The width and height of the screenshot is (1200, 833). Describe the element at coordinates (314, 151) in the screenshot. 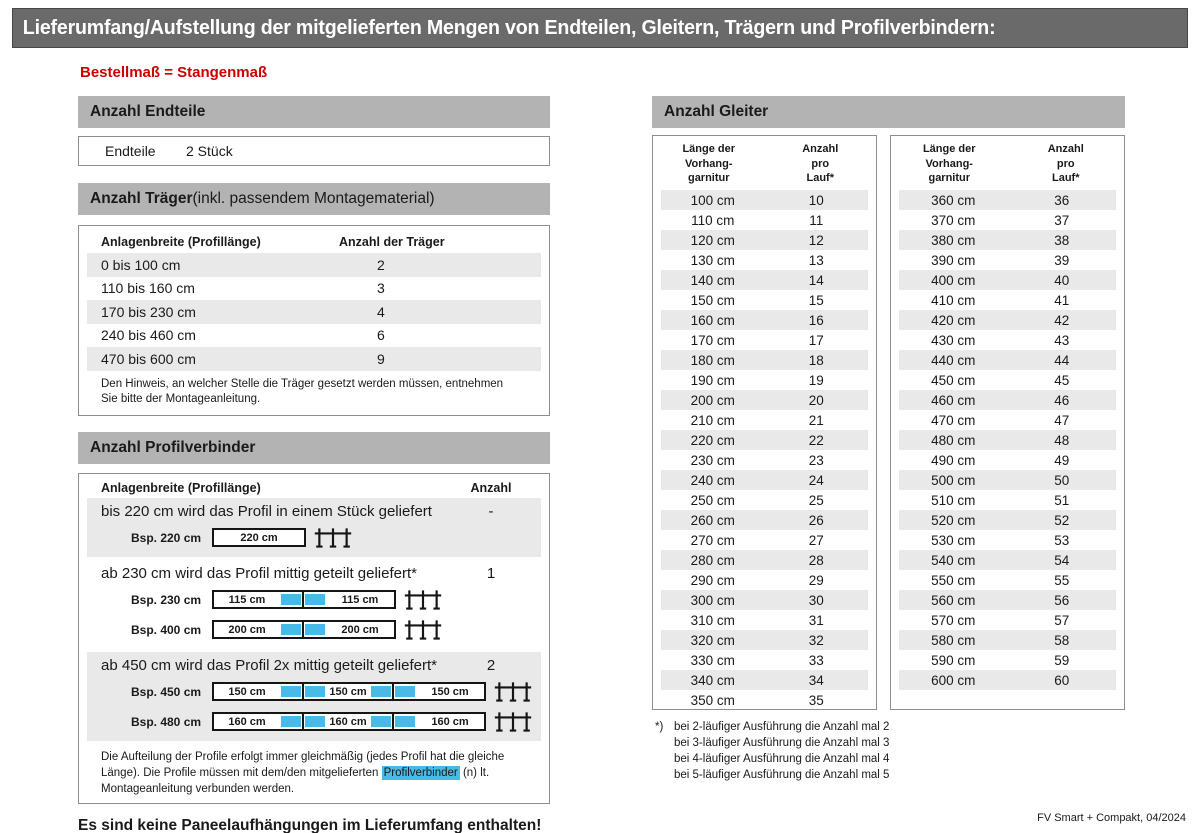

I see `endteile-table: Endteile 2 Stück` at that location.